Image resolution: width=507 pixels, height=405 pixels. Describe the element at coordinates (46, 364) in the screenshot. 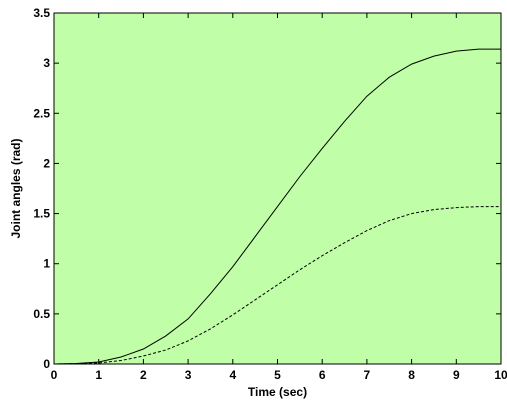

I see `y-tick-label: 0` at that location.